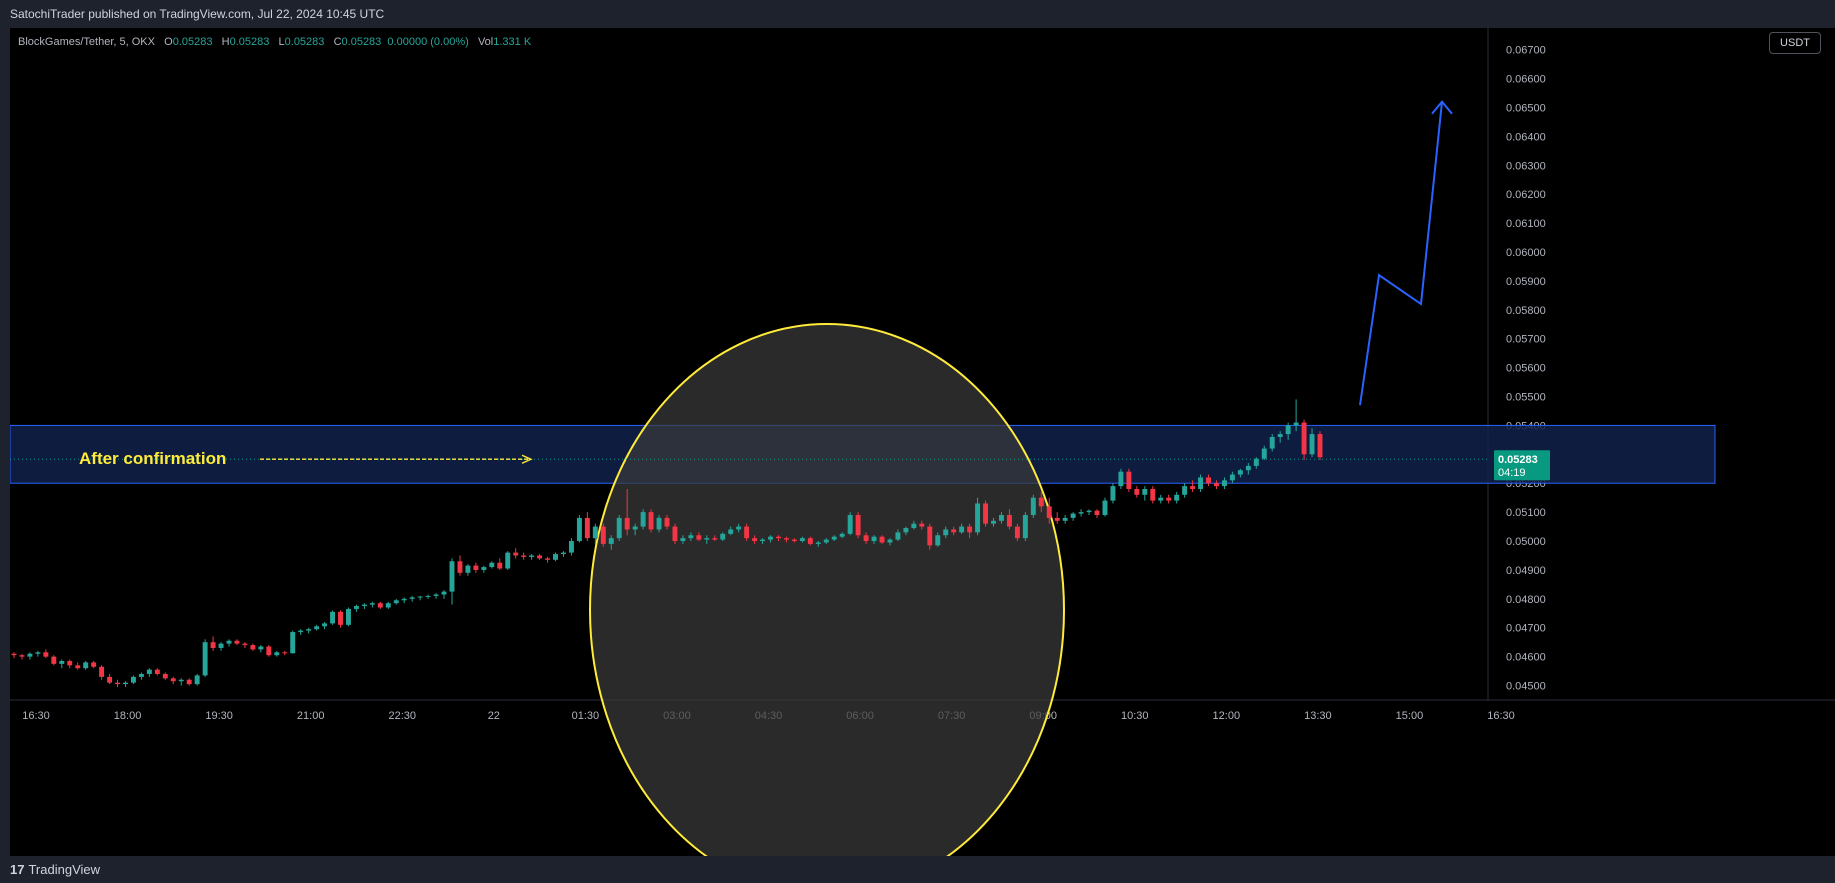 The height and width of the screenshot is (883, 1835). I want to click on price-tick-label: 0.04800, so click(1526, 600).